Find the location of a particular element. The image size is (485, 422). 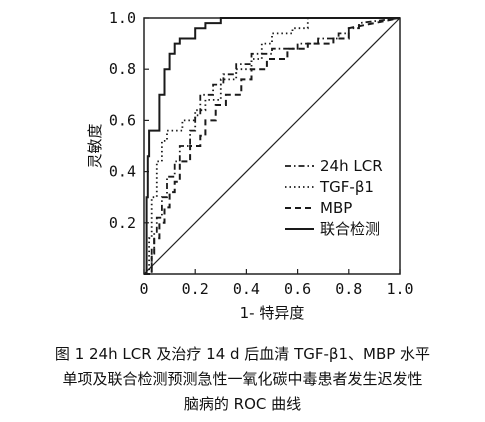

legend: 24h LCR TGF-β1 MBP 联合检测 is located at coordinates (334, 197).